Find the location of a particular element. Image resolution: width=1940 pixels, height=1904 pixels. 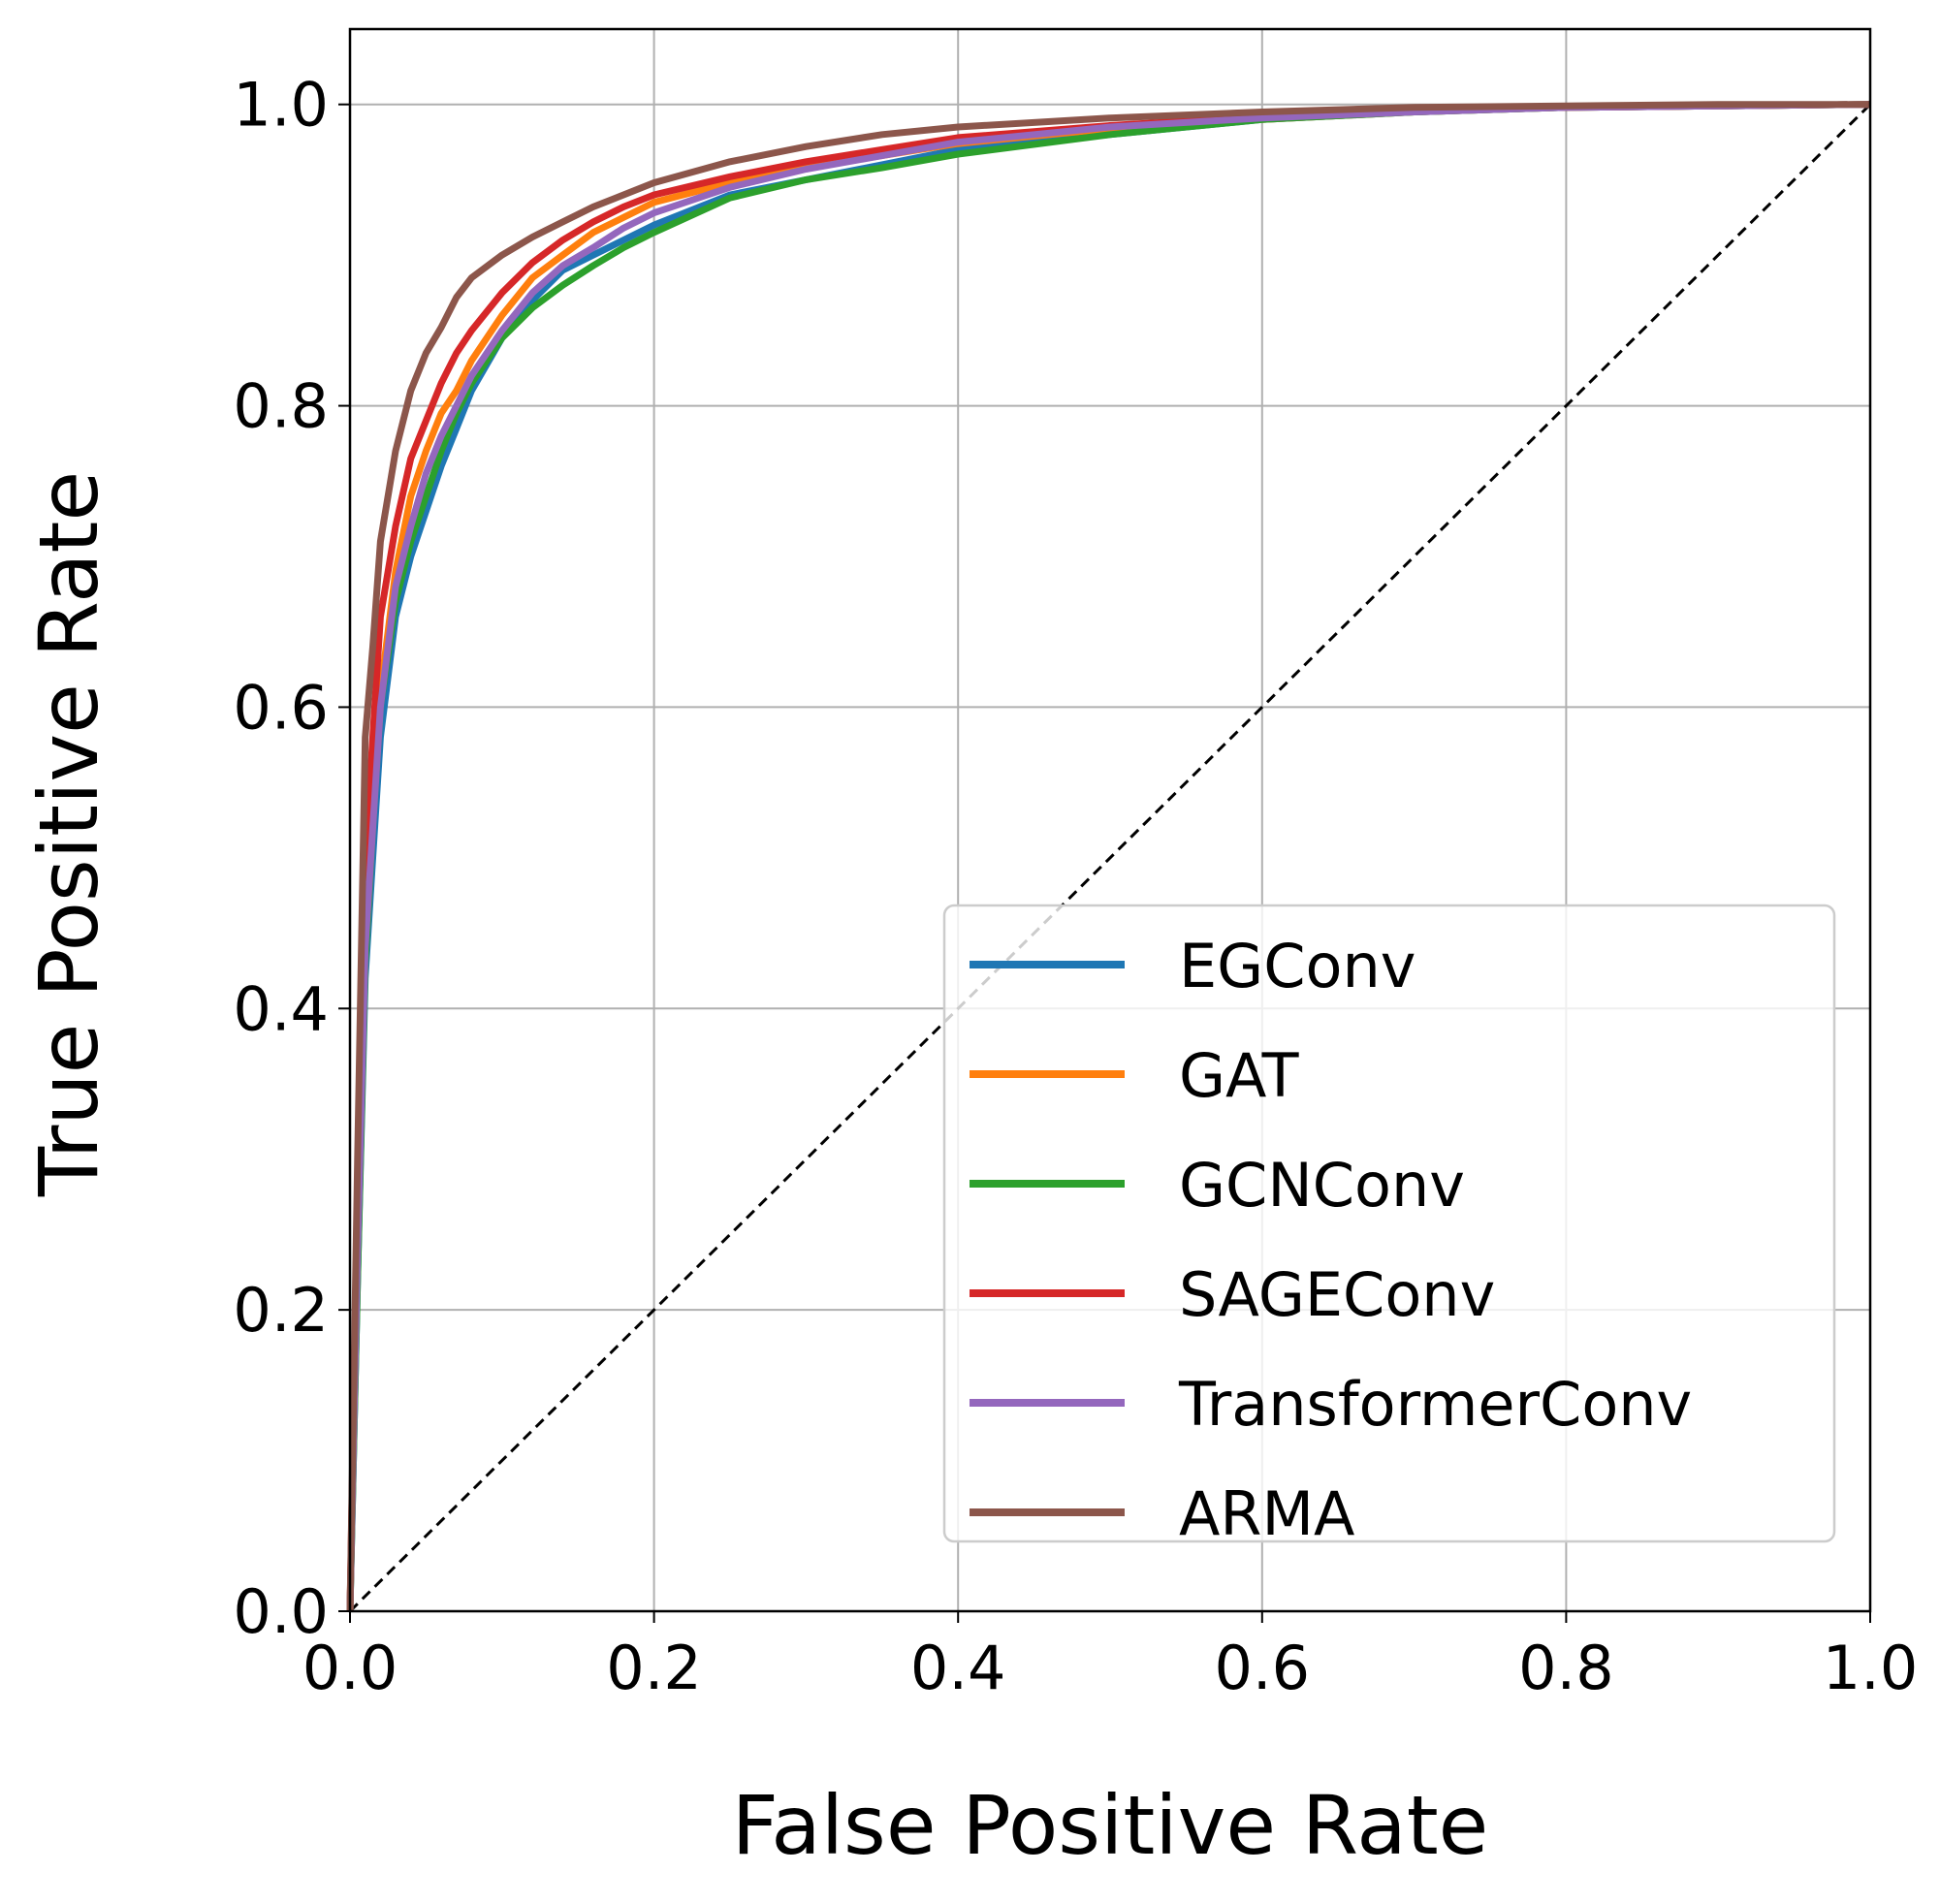

legend-label: TransformerConv is located at coordinates (1435, 1404).